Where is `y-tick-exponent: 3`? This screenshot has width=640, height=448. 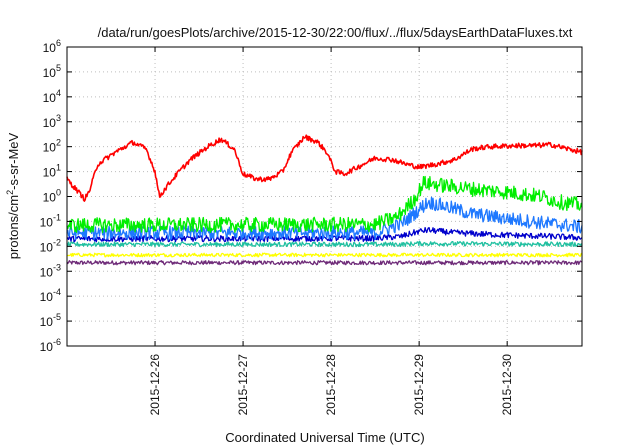 y-tick-exponent: 3 is located at coordinates (58, 118).